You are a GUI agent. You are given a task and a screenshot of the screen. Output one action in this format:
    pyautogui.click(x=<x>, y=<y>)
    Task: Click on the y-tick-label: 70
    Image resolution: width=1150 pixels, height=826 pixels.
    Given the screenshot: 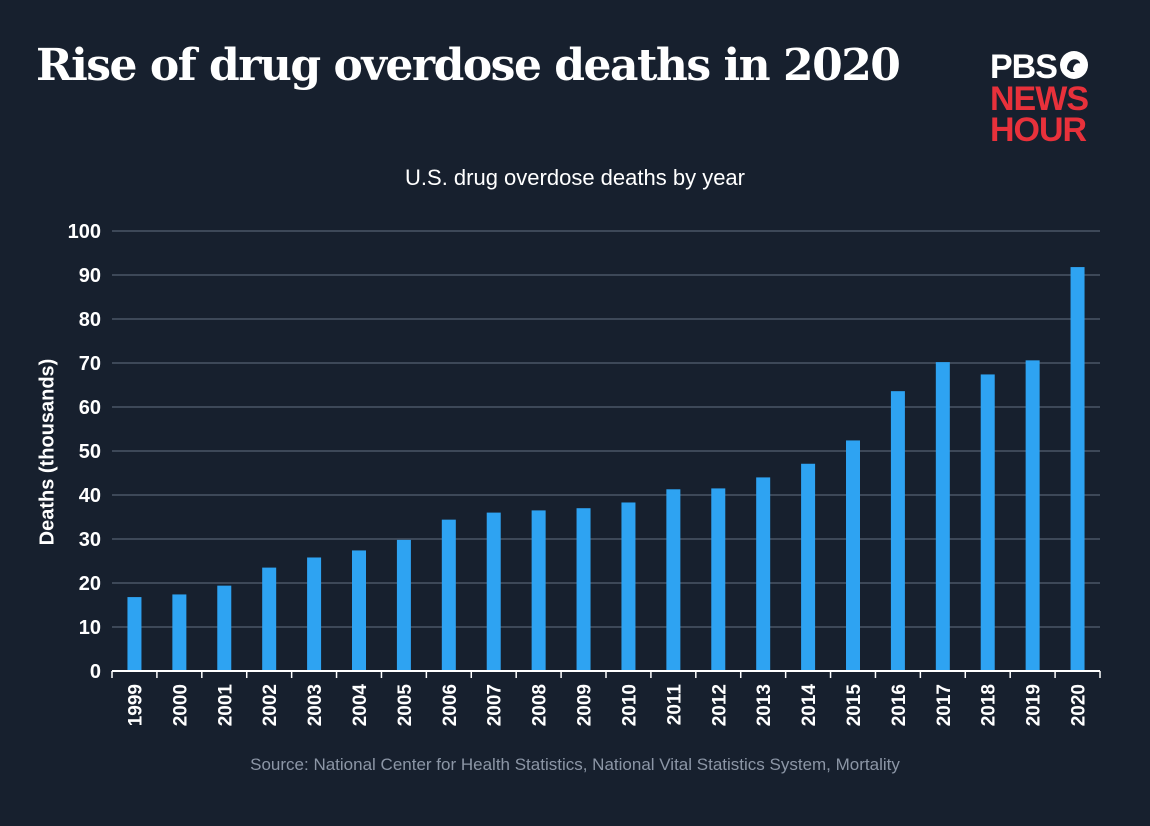 What is the action you would take?
    pyautogui.click(x=90, y=364)
    